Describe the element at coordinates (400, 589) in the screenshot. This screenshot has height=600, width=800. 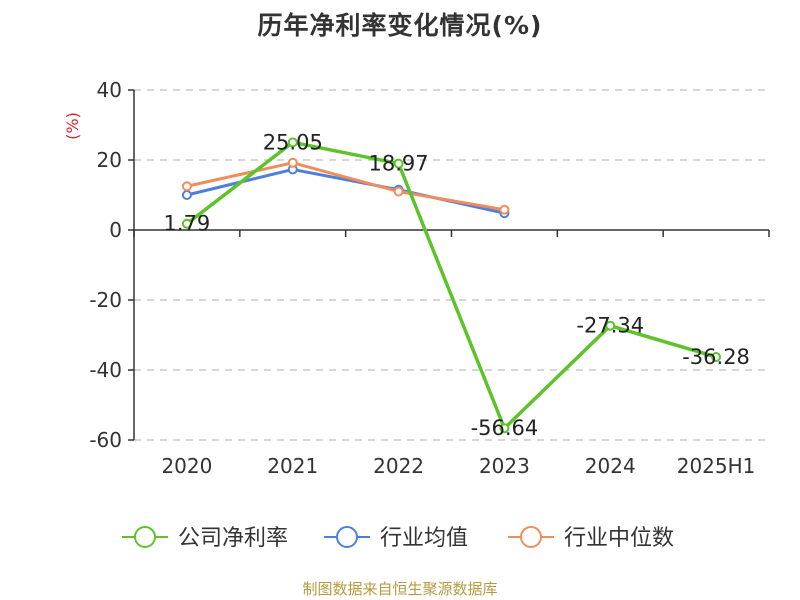
I see `source-footer: 制图数据来自恒生聚源数据库` at that location.